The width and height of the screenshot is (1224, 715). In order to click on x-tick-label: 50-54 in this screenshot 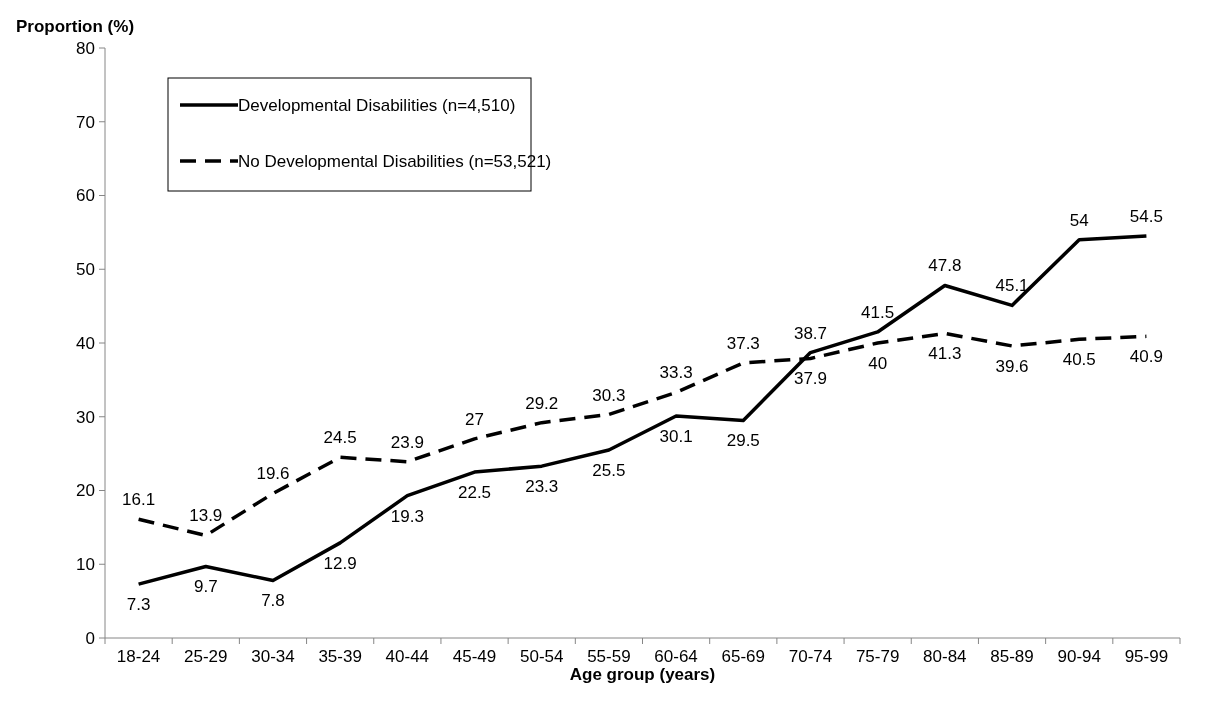, I will do `click(541, 656)`.